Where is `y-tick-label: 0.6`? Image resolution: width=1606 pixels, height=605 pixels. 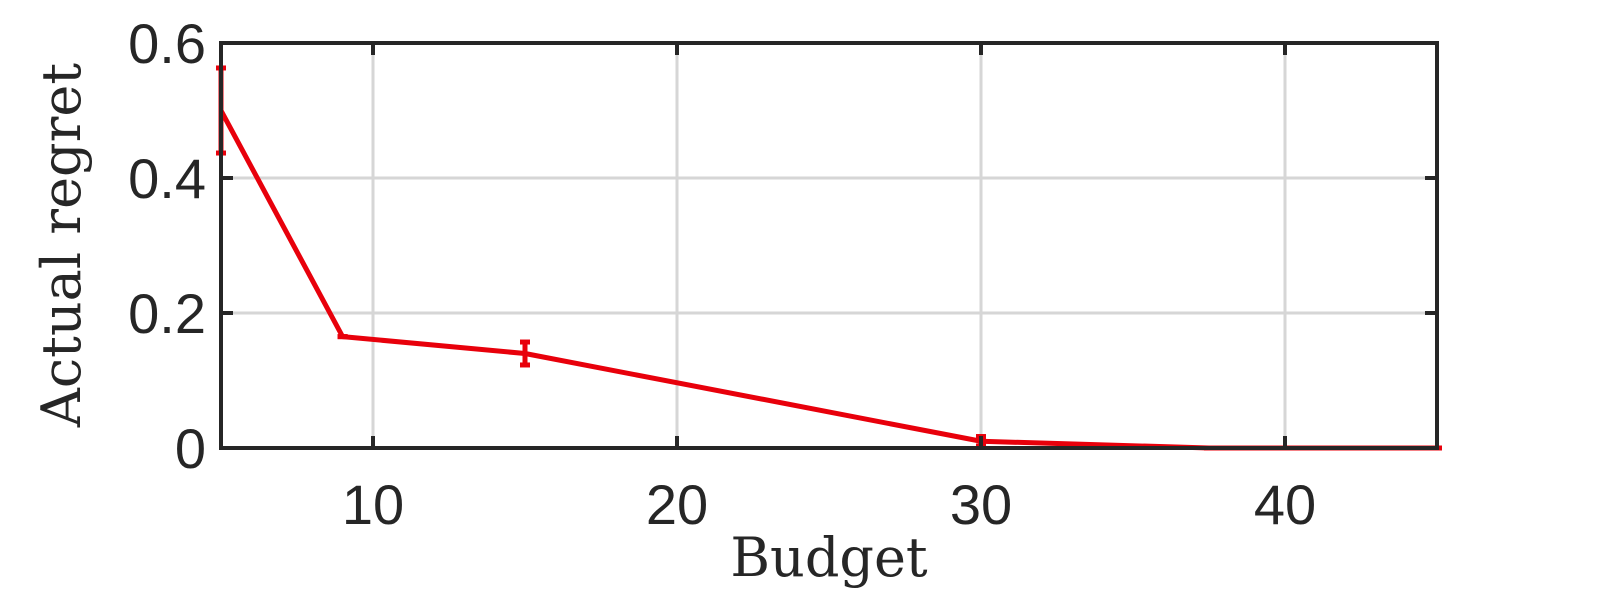
y-tick-label: 0.6 is located at coordinates (167, 43).